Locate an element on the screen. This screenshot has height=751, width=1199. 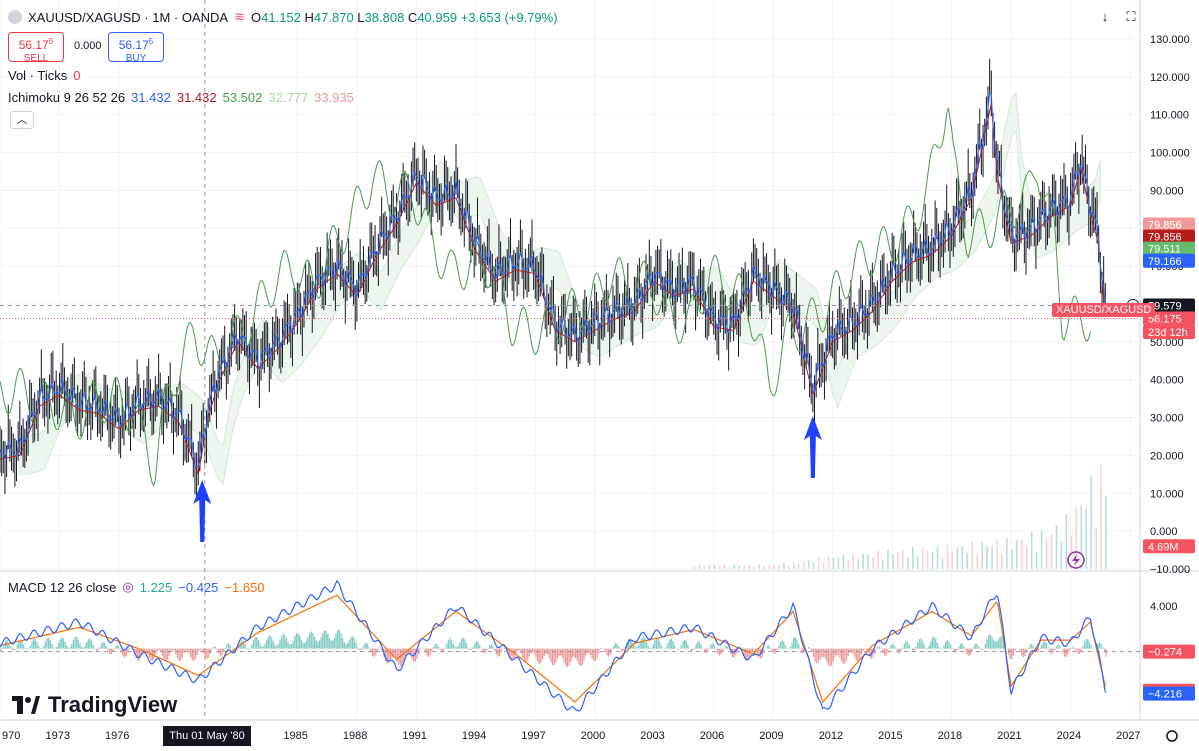
ichimoku-value-5: 33.935 is located at coordinates (334, 97).